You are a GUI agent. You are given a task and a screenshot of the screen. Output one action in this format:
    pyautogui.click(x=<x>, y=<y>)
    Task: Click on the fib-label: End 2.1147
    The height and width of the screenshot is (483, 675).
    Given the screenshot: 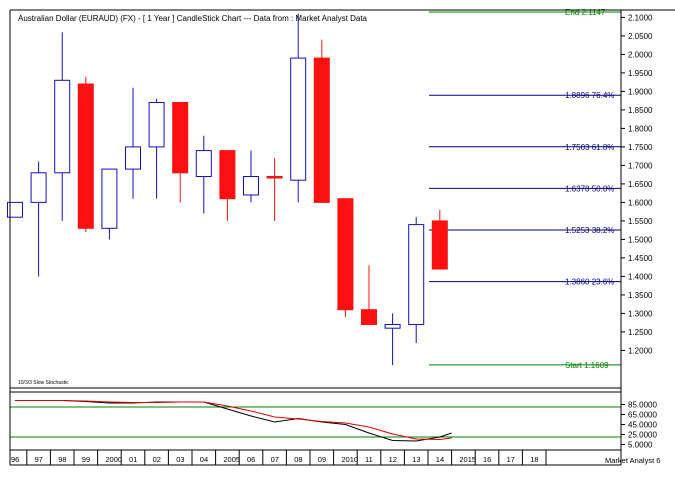 What is the action you would take?
    pyautogui.click(x=585, y=12)
    